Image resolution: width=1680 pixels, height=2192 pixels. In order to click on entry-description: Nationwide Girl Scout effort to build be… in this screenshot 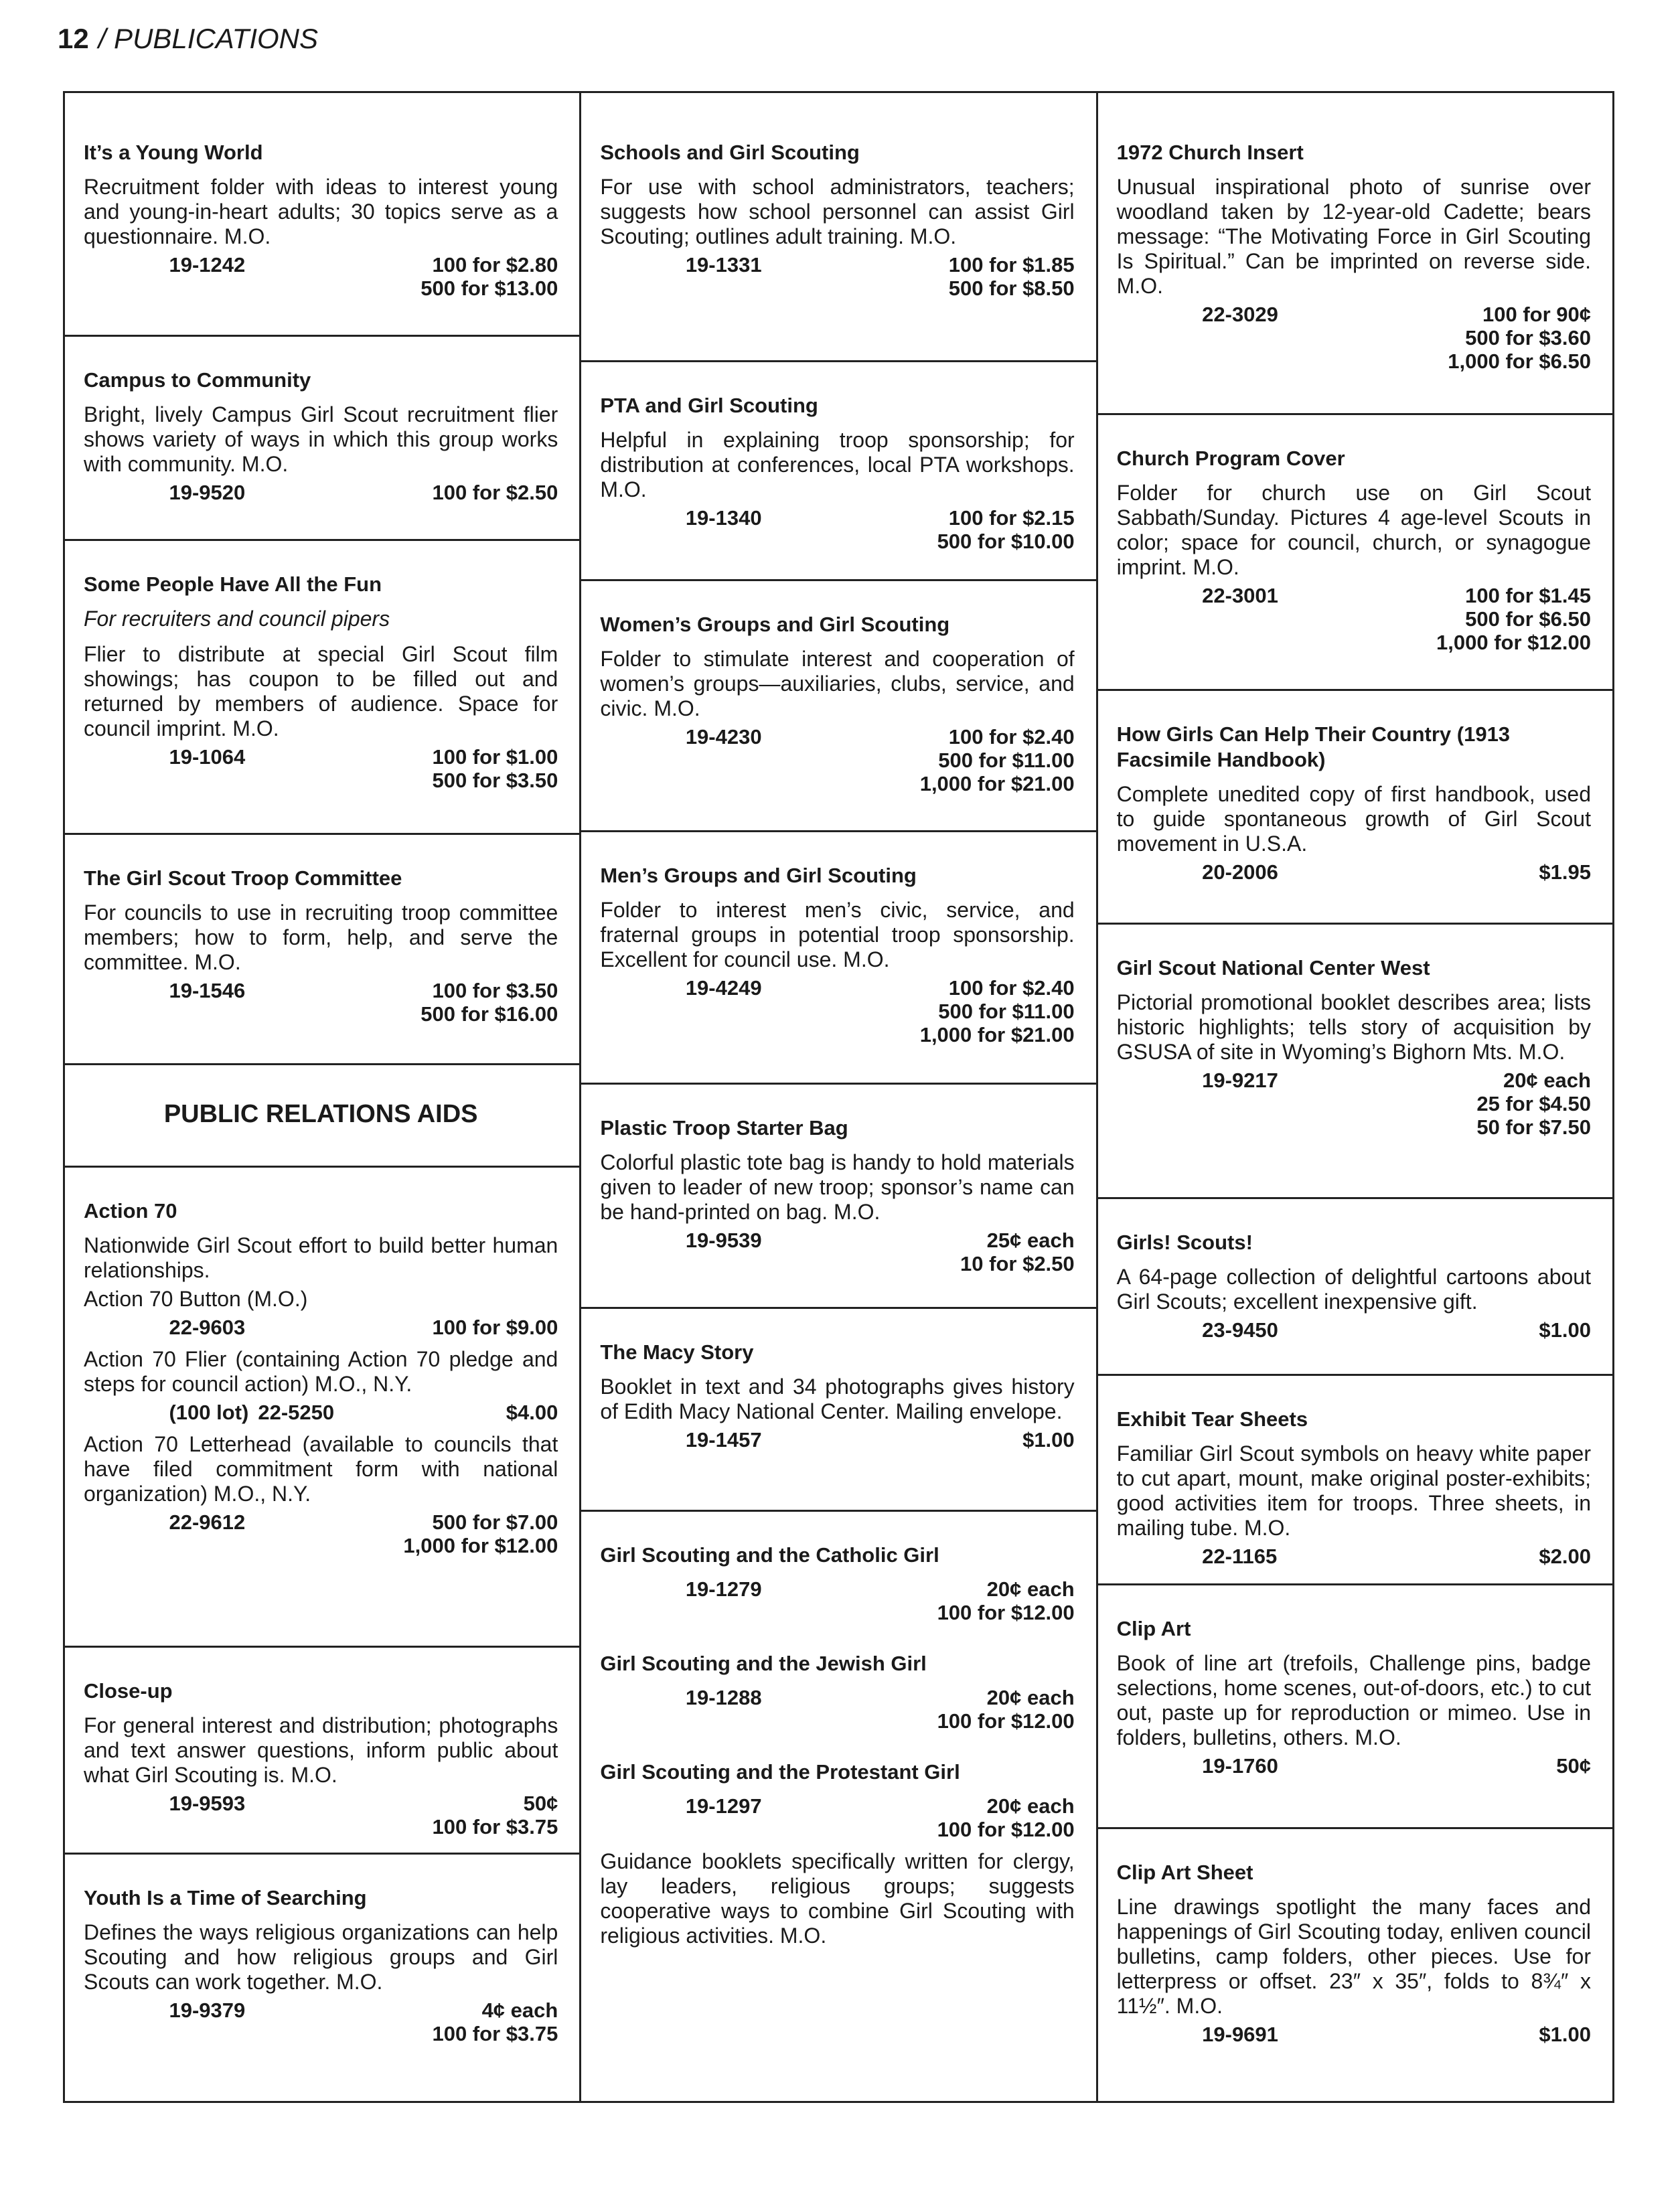, I will do `click(321, 1258)`.